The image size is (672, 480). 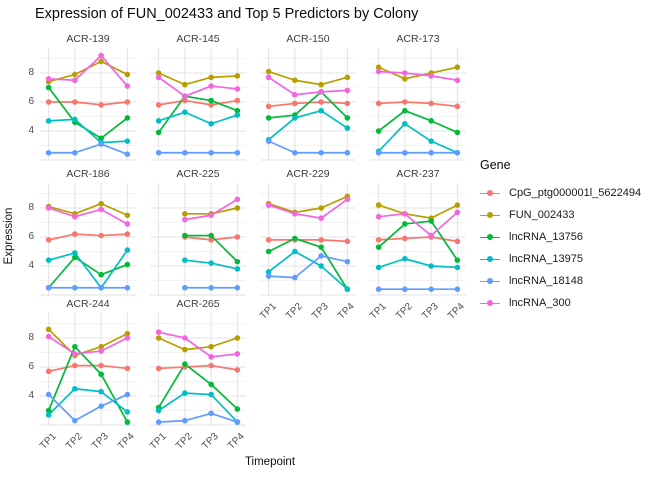 I want to click on x-tick-label: TP4, so click(x=347, y=311).